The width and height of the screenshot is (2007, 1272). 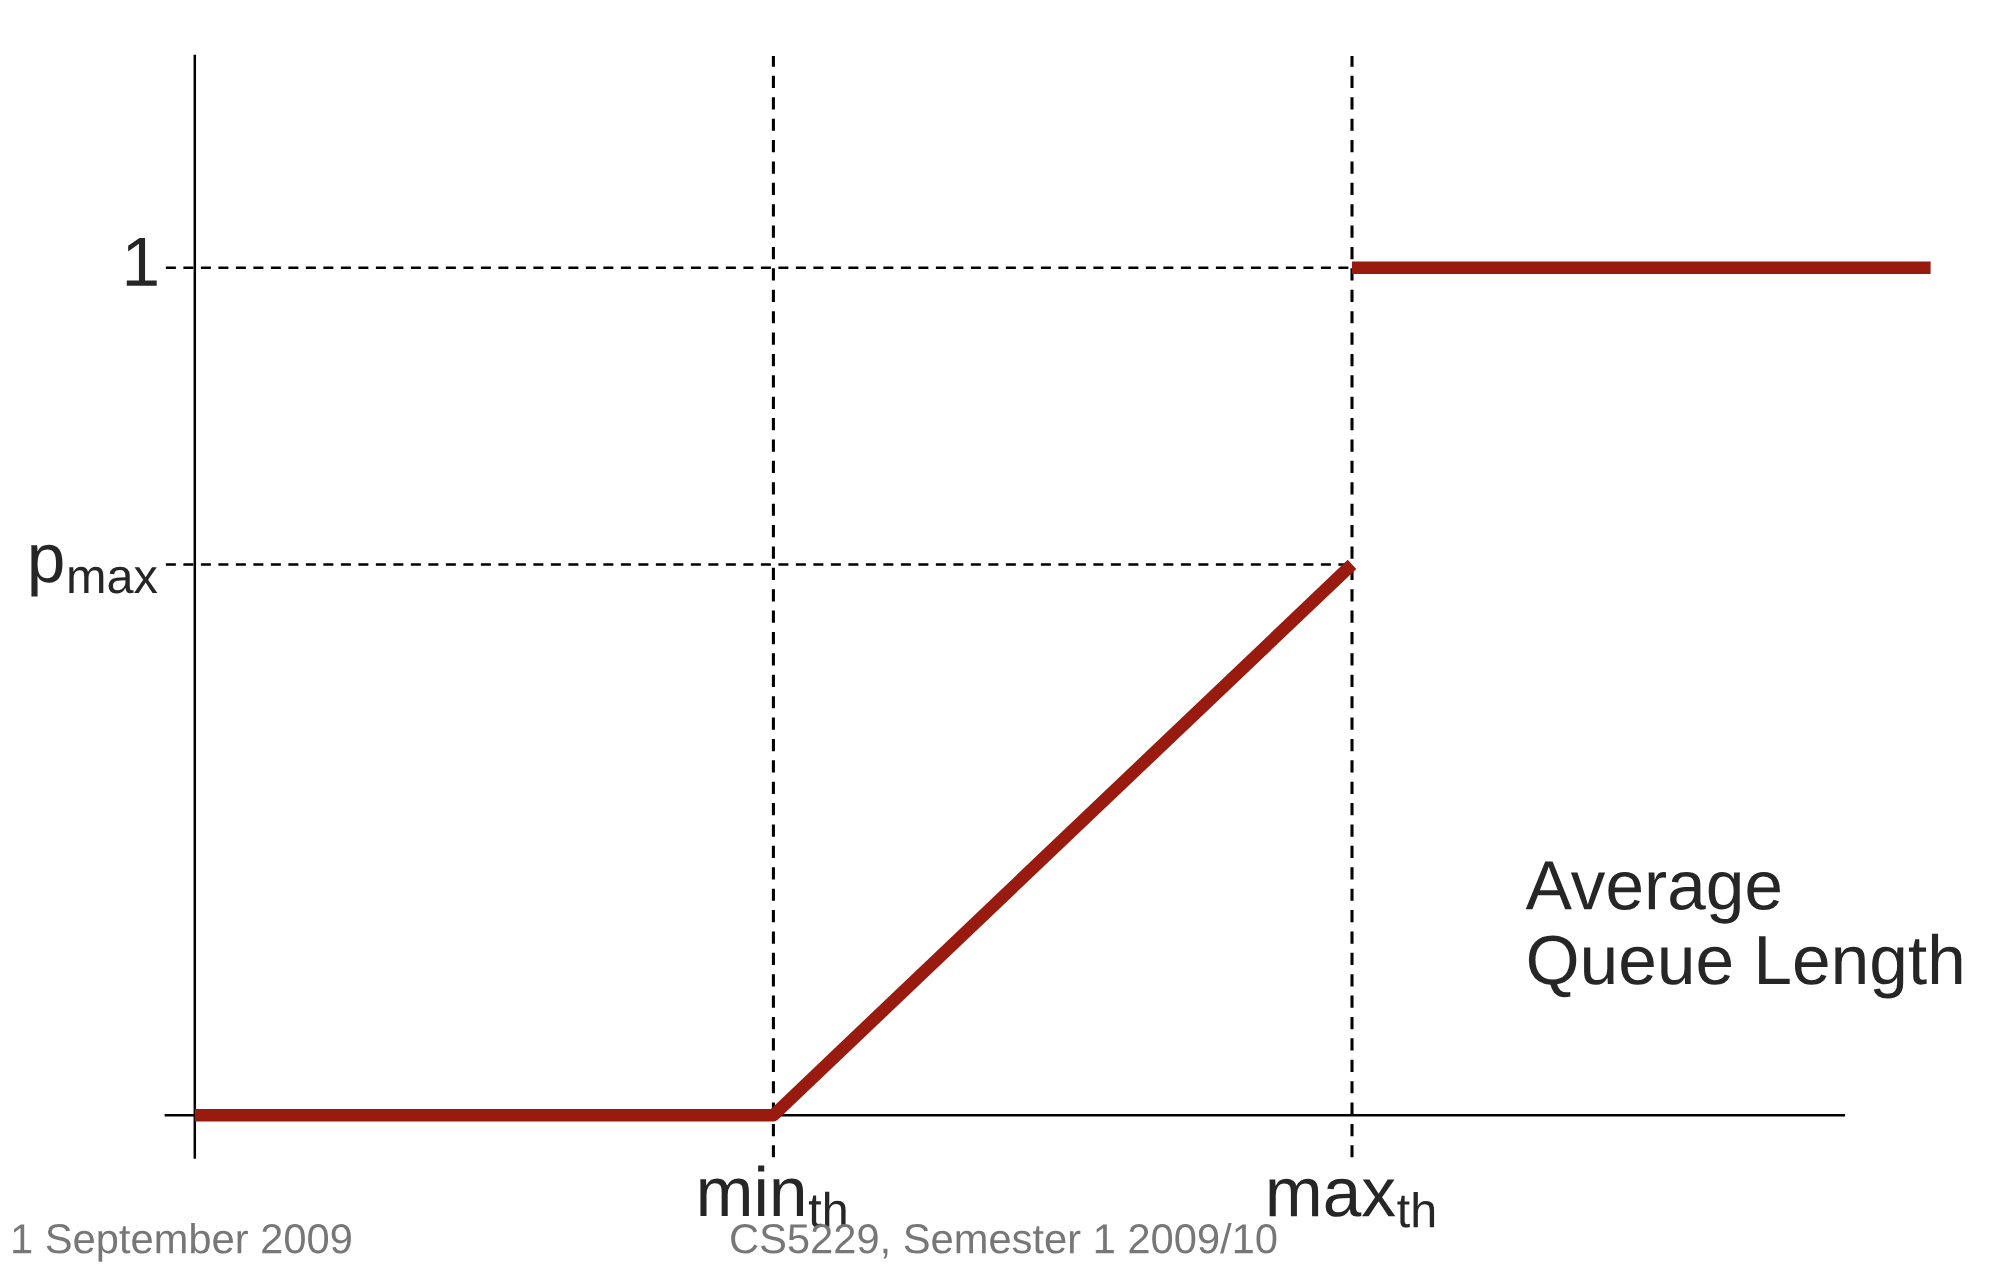 What do you see at coordinates (1743, 930) in the screenshot?
I see `x-axis-title: Average Queue Length` at bounding box center [1743, 930].